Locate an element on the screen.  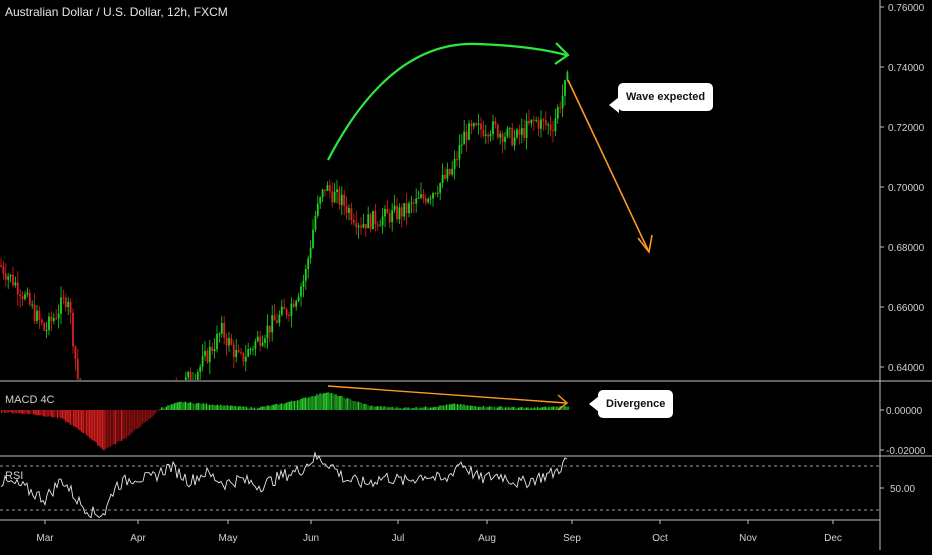
time-tick-label: Mar is located at coordinates (45, 538).